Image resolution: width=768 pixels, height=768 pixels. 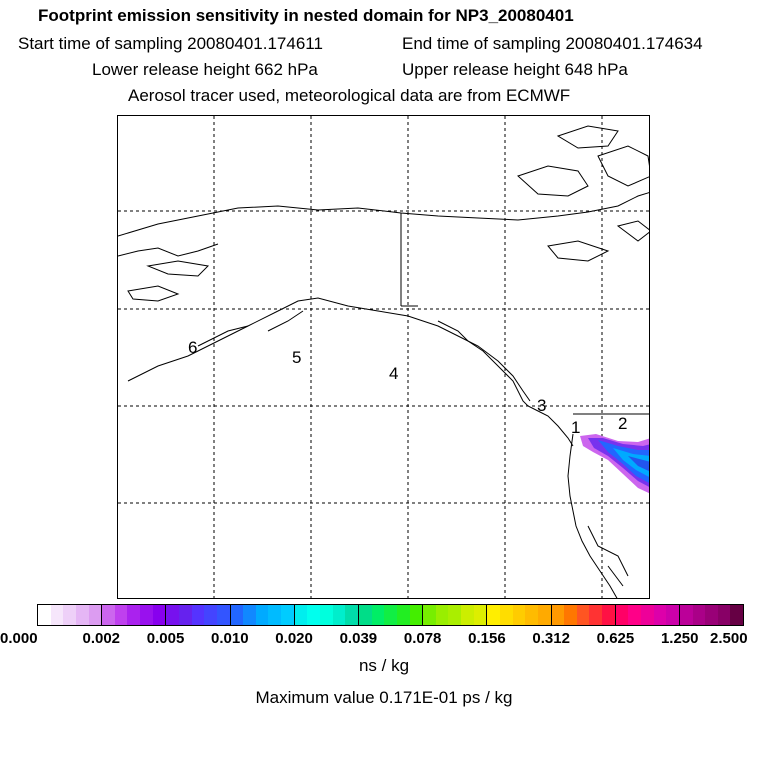 What do you see at coordinates (394, 373) in the screenshot?
I see `point-label-4: 4` at bounding box center [394, 373].